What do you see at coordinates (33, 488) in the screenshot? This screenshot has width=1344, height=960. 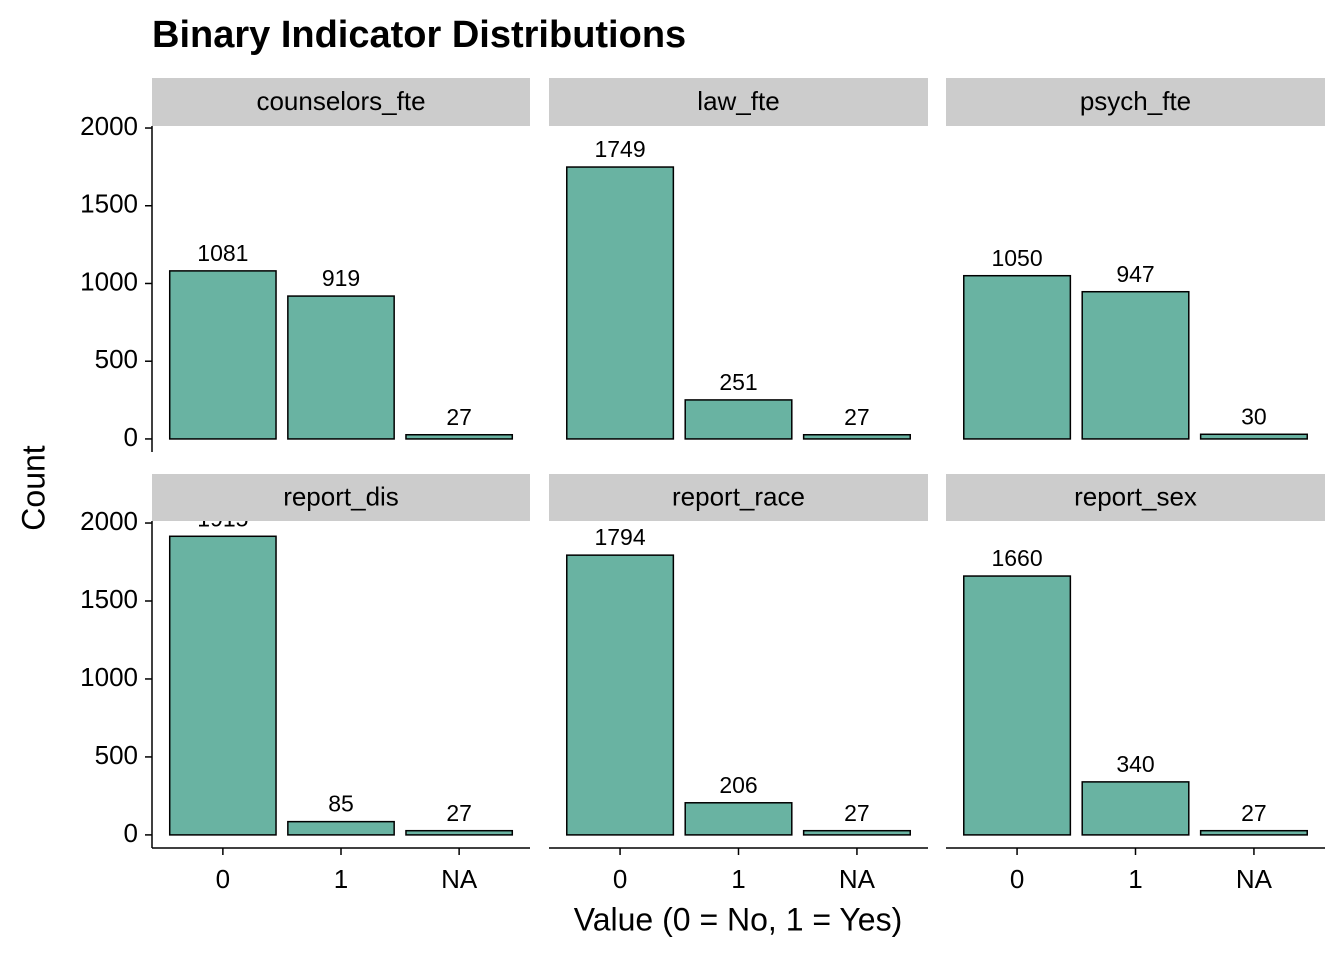 I see `y-axis-title: Count` at bounding box center [33, 488].